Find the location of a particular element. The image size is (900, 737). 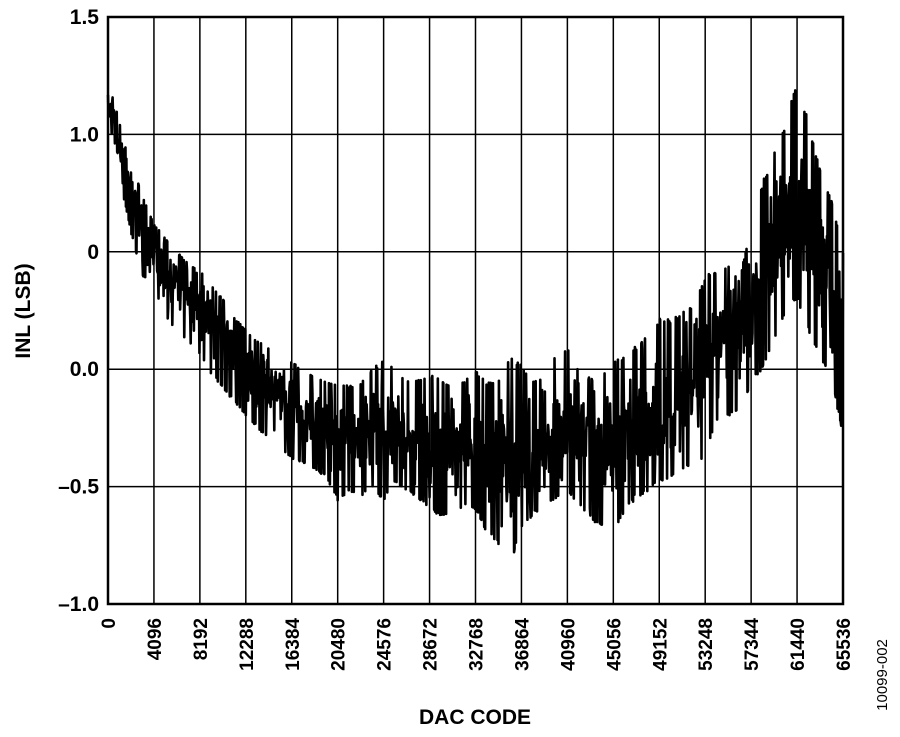

x-tick-label: 40960 is located at coordinates (568, 644).